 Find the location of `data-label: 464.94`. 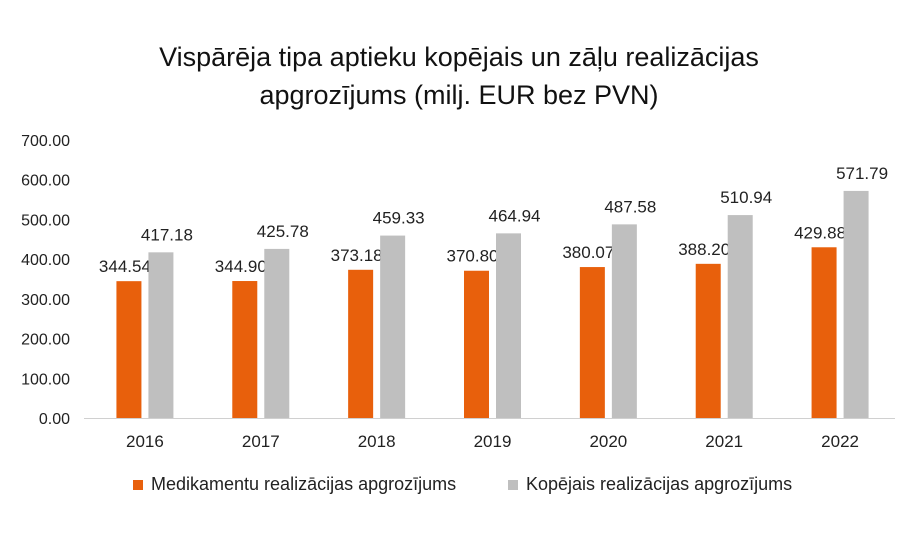

data-label: 464.94 is located at coordinates (515, 215).